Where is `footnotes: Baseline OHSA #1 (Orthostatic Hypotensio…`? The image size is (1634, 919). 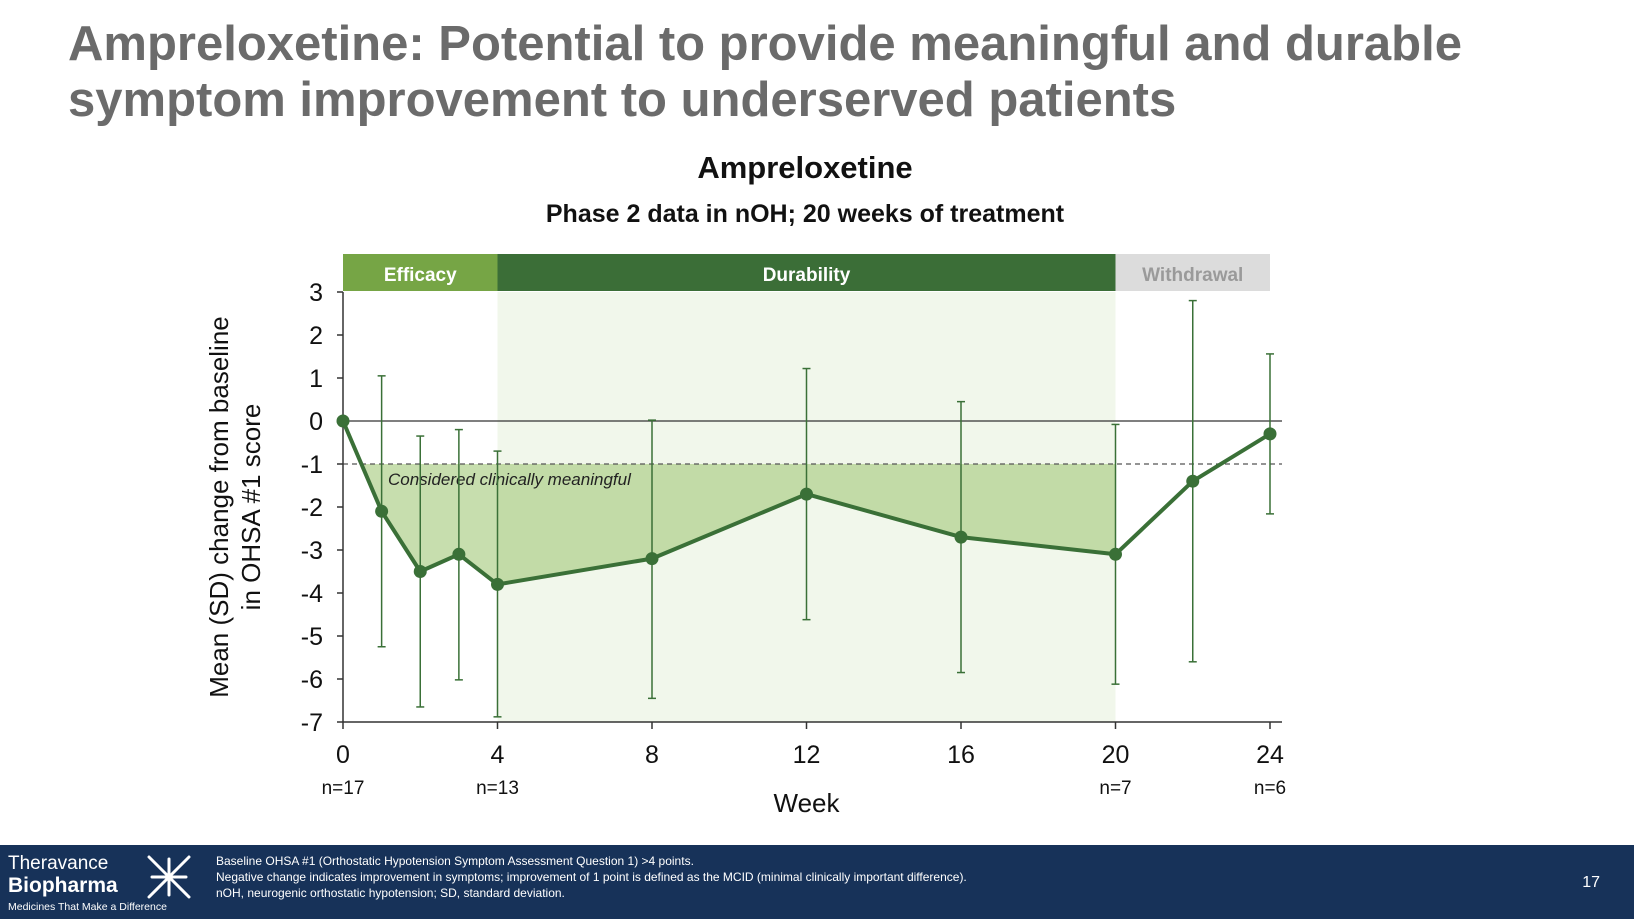
footnotes: Baseline OHSA #1 (Orthostatic Hypotensio… is located at coordinates (841, 877).